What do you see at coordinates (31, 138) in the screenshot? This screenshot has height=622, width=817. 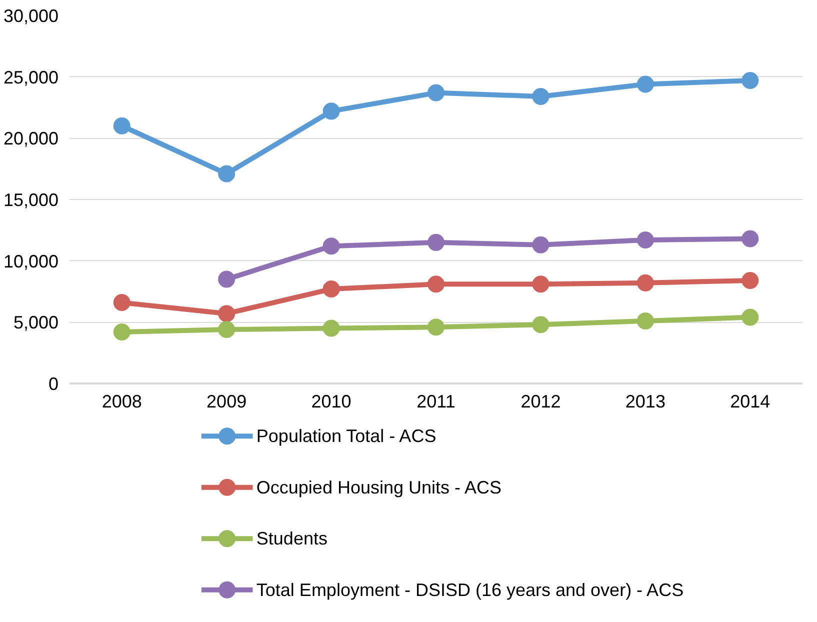 I see `y-tick-label: 20,000` at bounding box center [31, 138].